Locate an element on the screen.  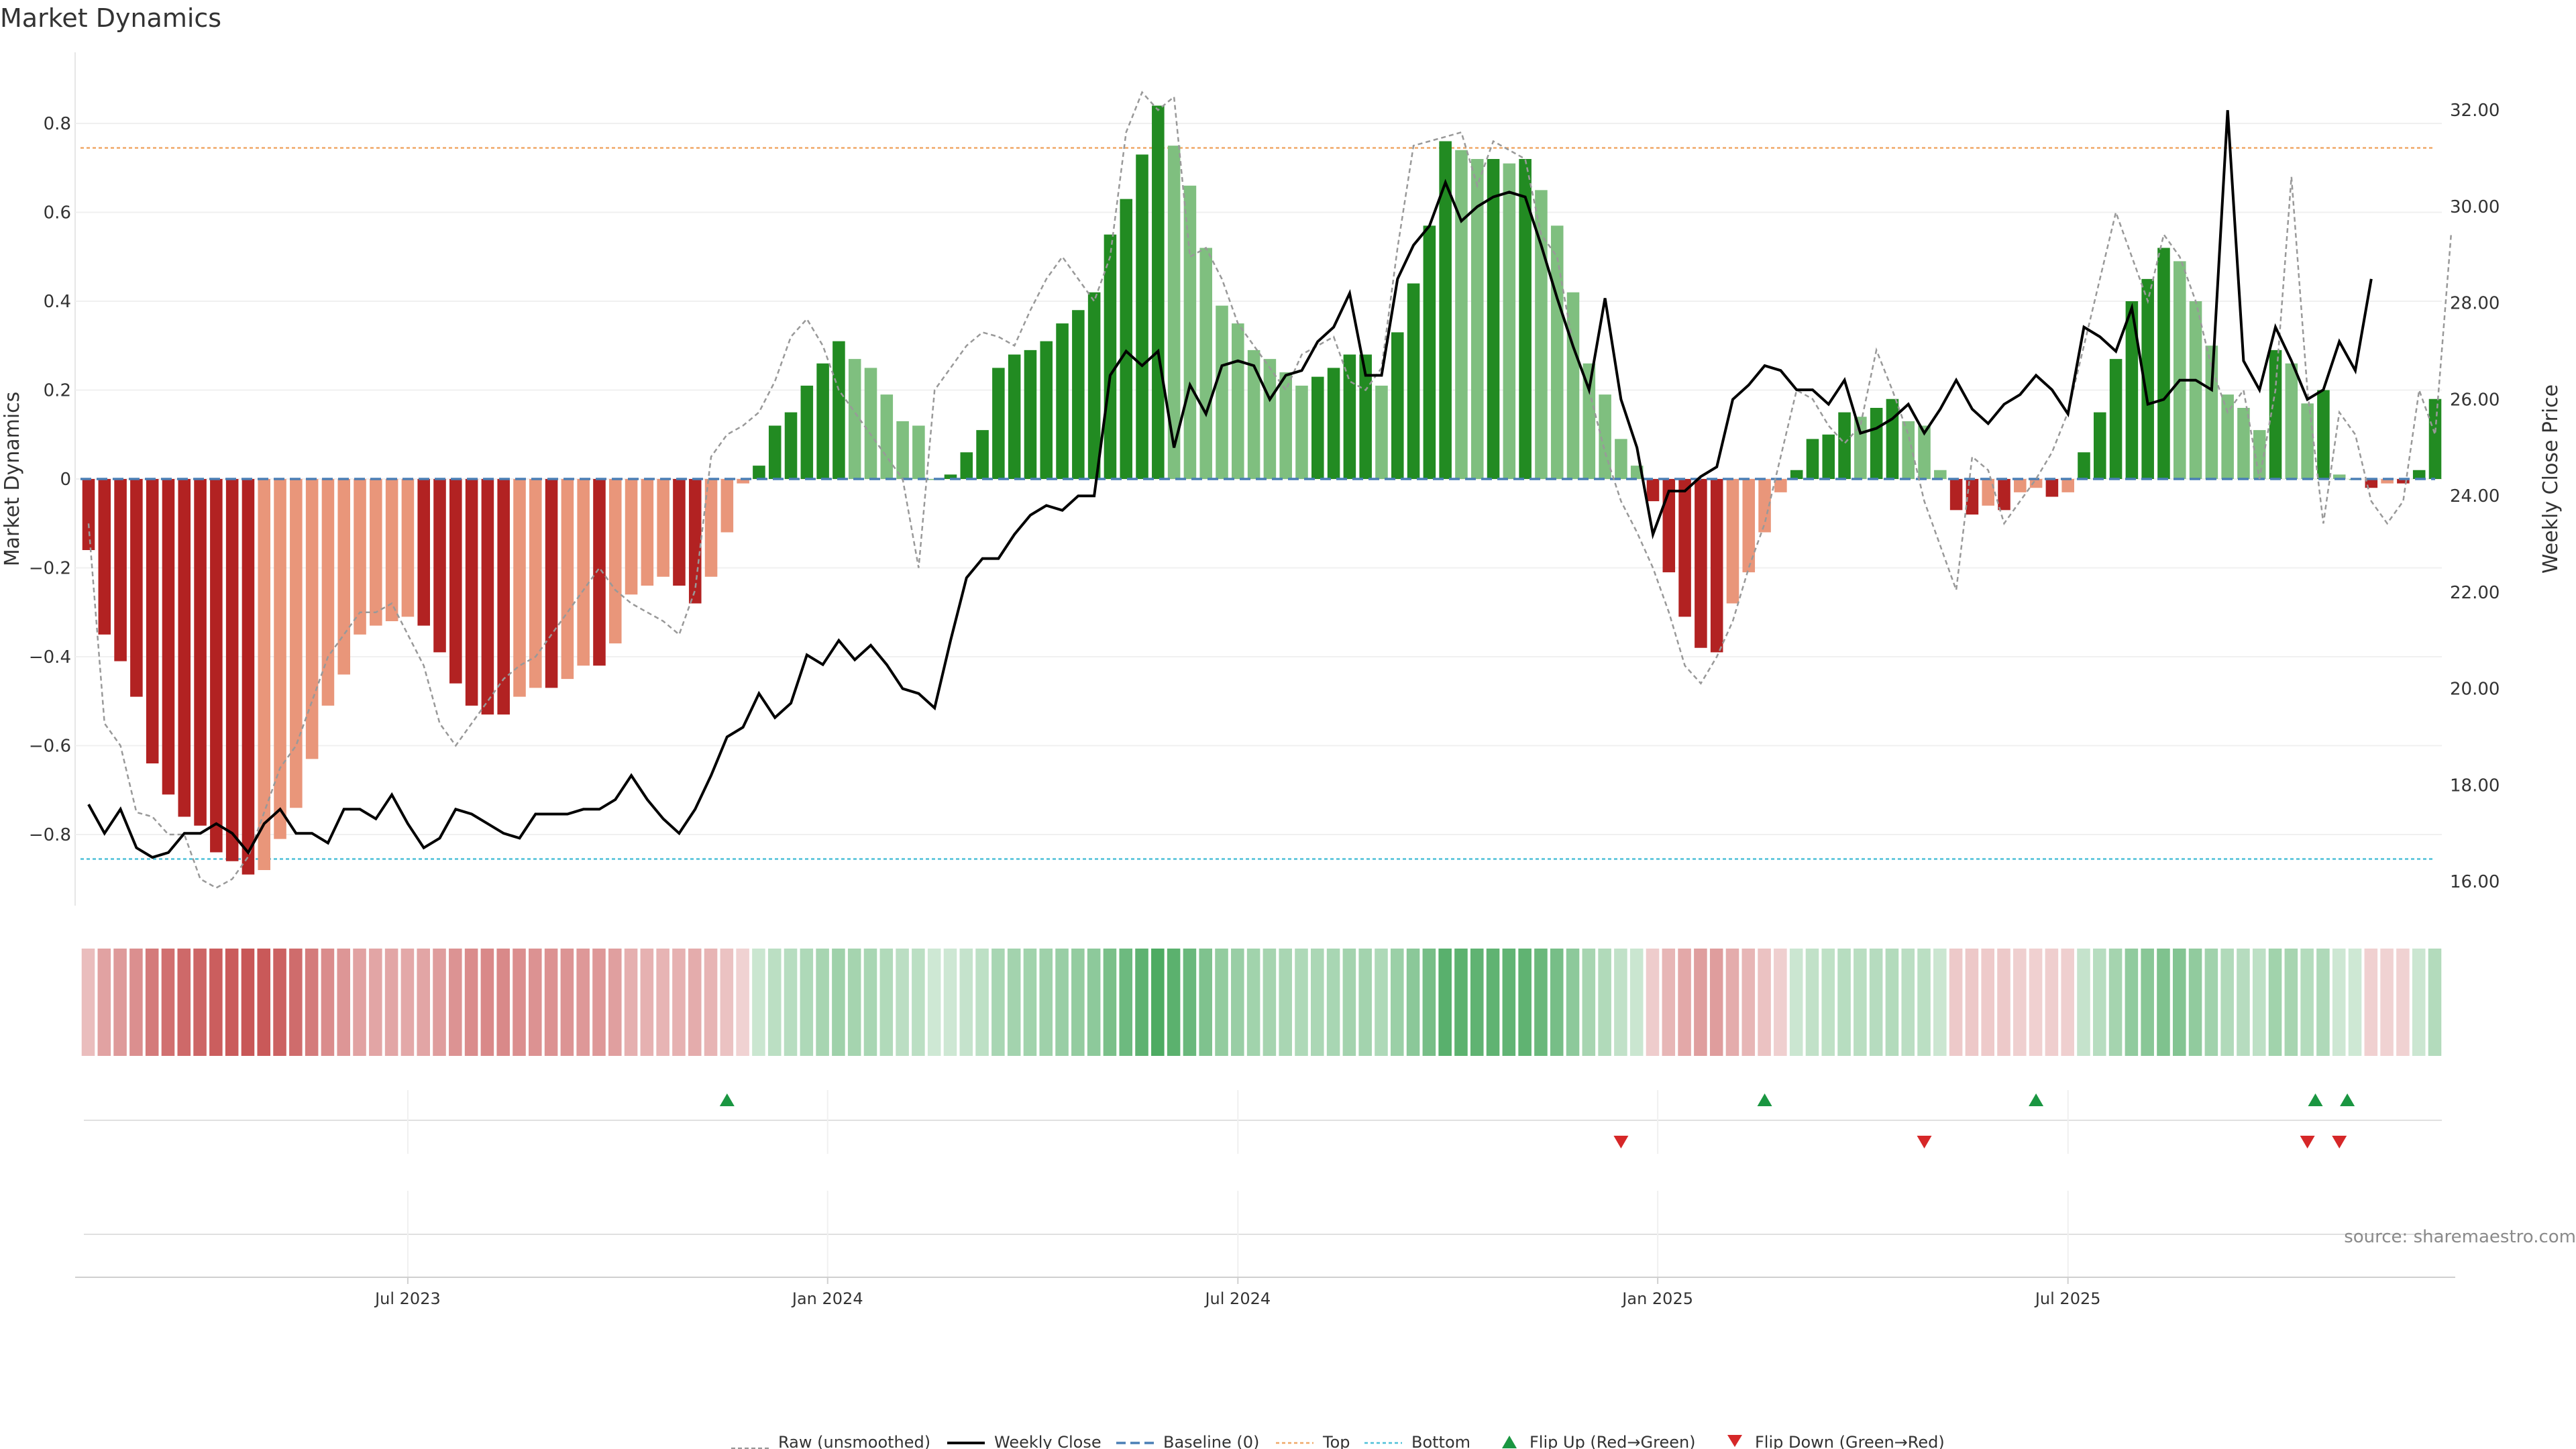
y2-tick-label: 28.00 is located at coordinates (2475, 304).